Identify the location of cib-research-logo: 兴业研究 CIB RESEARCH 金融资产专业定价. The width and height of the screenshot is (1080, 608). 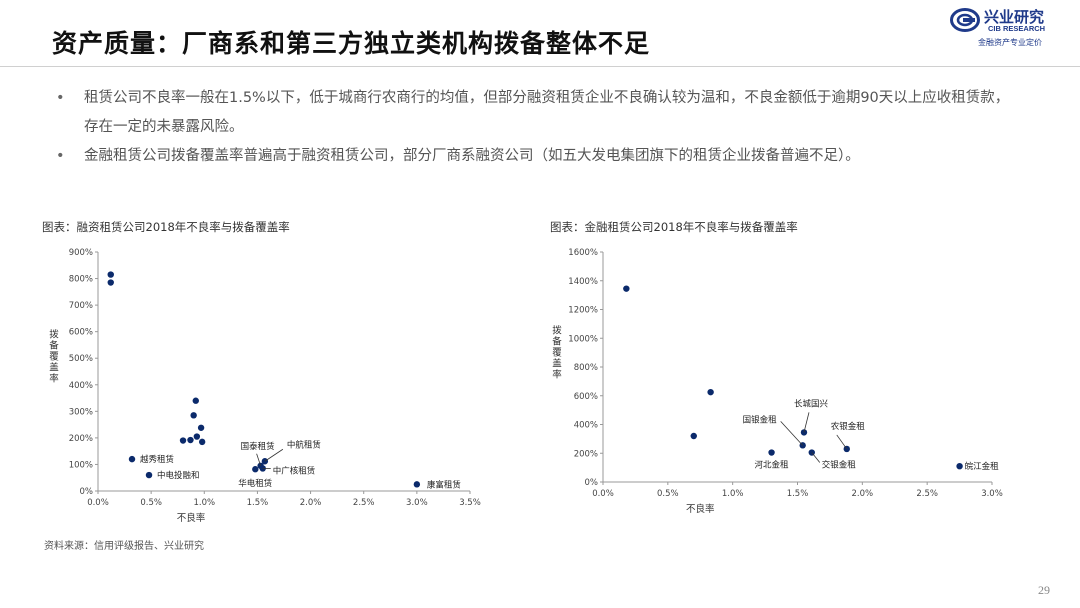
(1008, 28).